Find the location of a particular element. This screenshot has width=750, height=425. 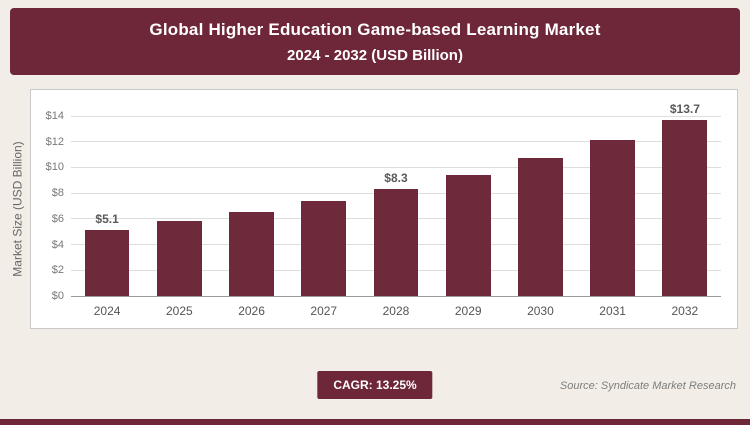

source-credit: Source: Syndicate Market Research is located at coordinates (647, 386).